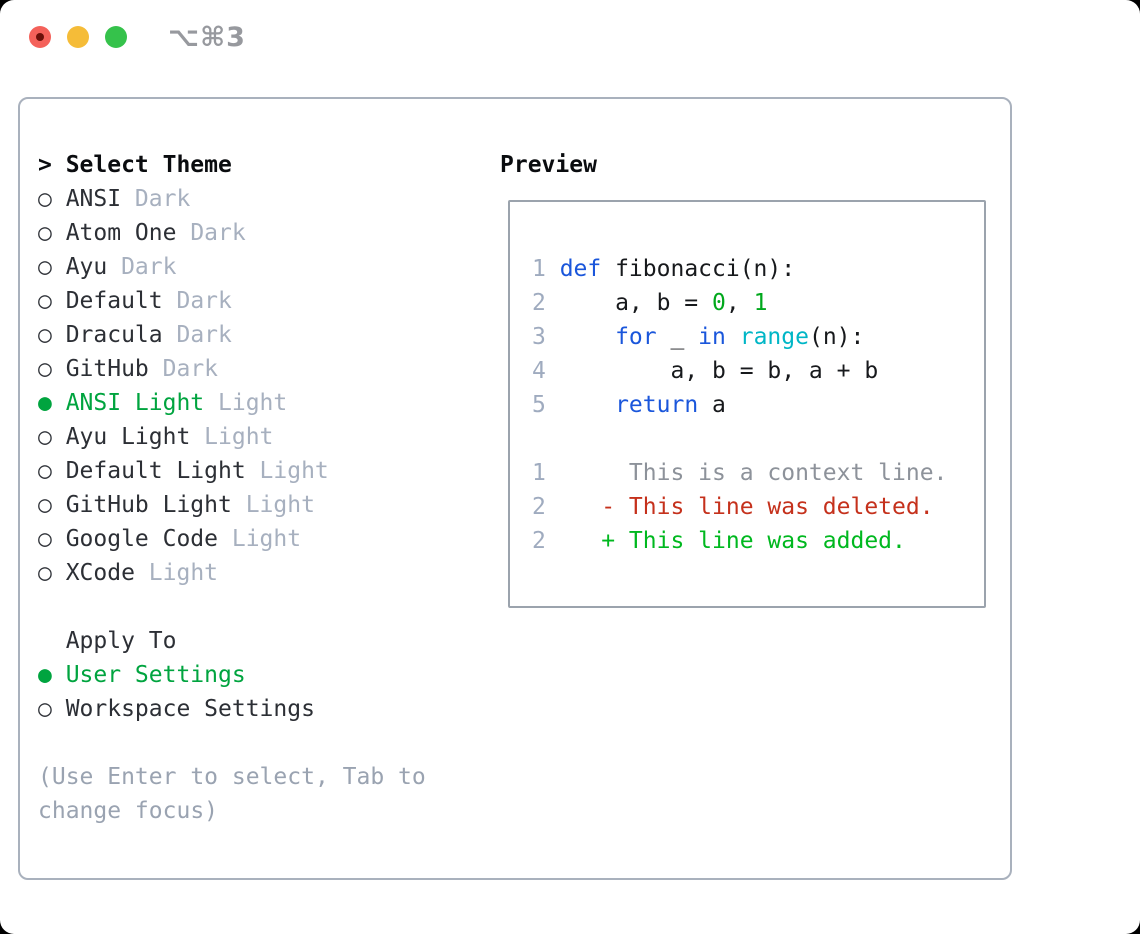 This screenshot has height=934, width=1140. I want to click on code-token: ,, so click(739, 303).